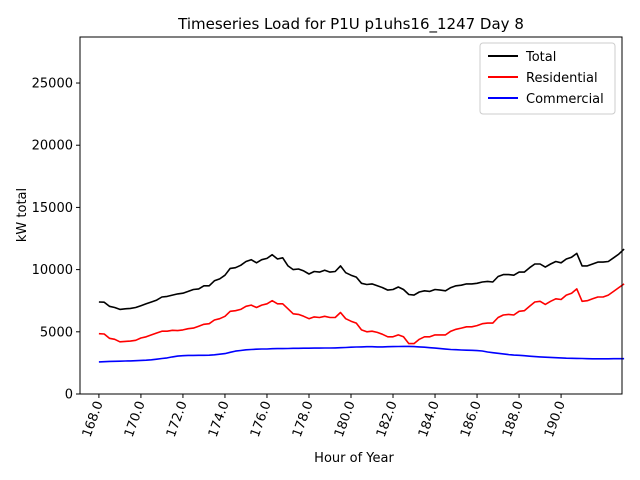 The width and height of the screenshot is (640, 480). Describe the element at coordinates (361, 279) in the screenshot. I see `series-line-total` at that location.